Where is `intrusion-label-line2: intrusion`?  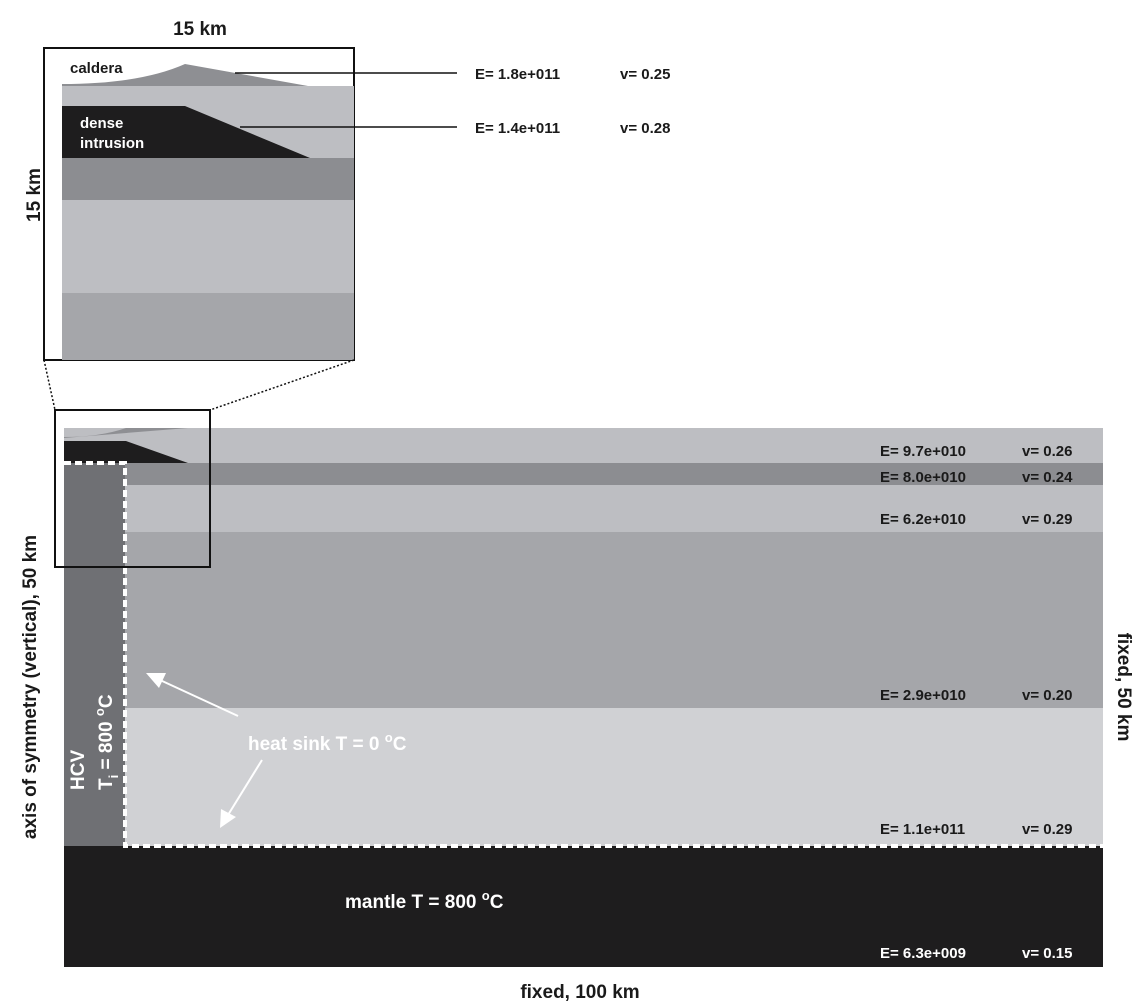 intrusion-label-line2: intrusion is located at coordinates (112, 143).